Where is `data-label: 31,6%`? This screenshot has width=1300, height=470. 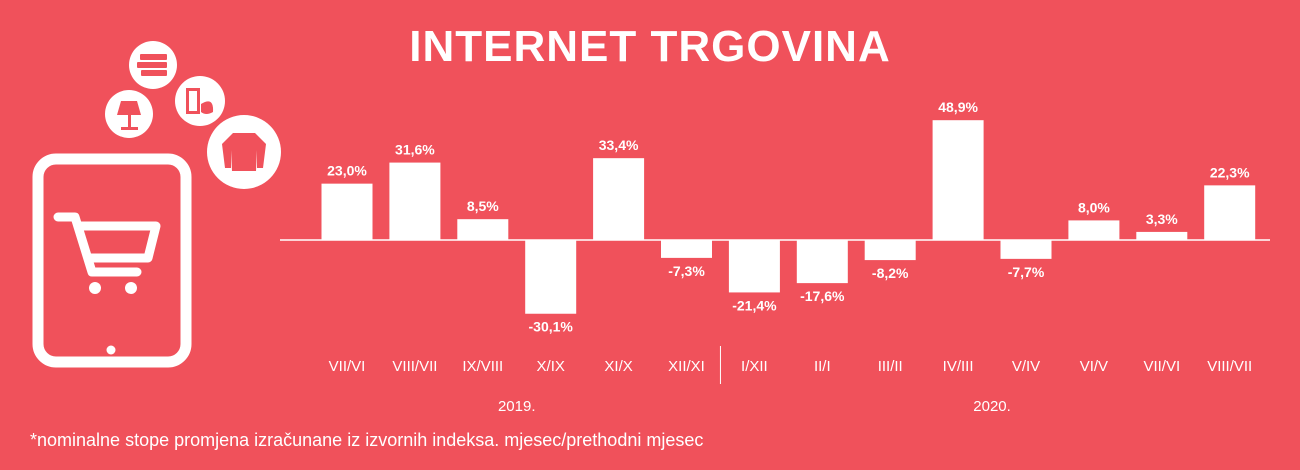
data-label: 31,6% is located at coordinates (415, 150).